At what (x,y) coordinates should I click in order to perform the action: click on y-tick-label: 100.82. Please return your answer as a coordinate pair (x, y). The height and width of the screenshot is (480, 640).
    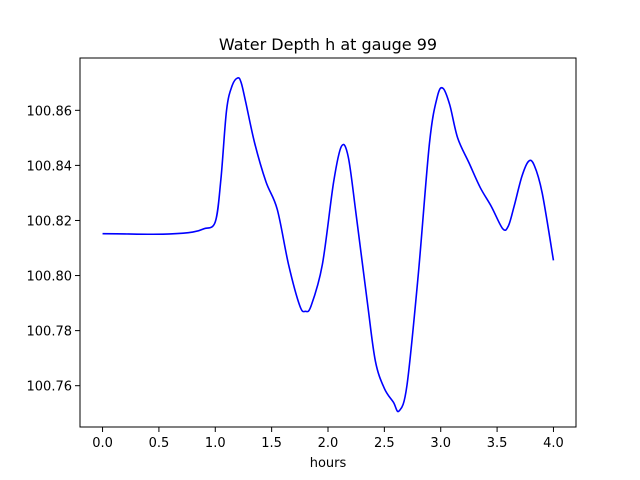
    Looking at the image, I should click on (50, 221).